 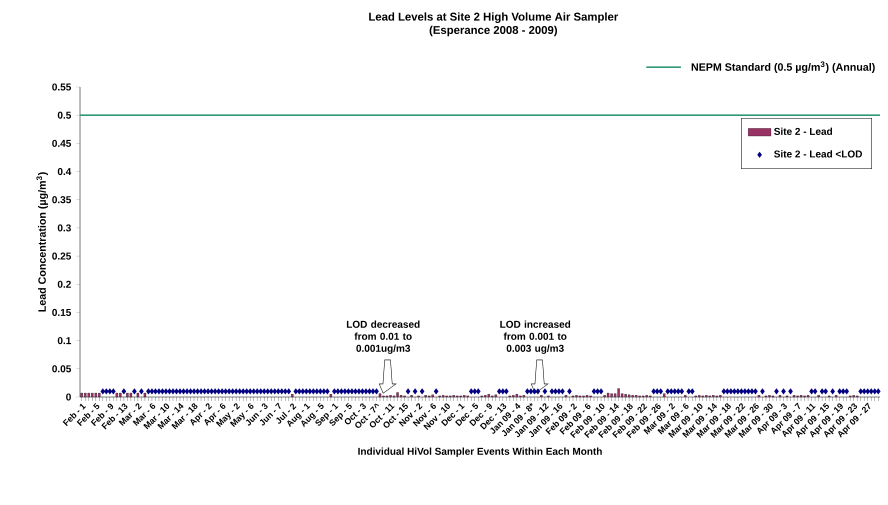 I want to click on annotation: LOD increased from 0.001 to 0.003 ug/m3, so click(x=535, y=337).